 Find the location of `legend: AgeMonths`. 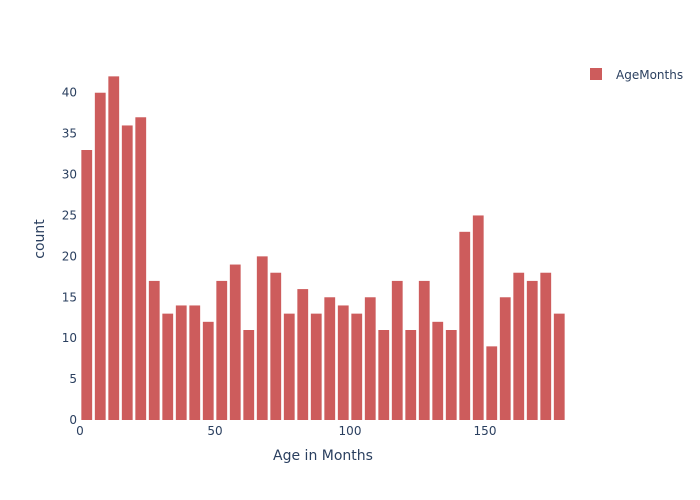

legend: AgeMonths is located at coordinates (636, 75).